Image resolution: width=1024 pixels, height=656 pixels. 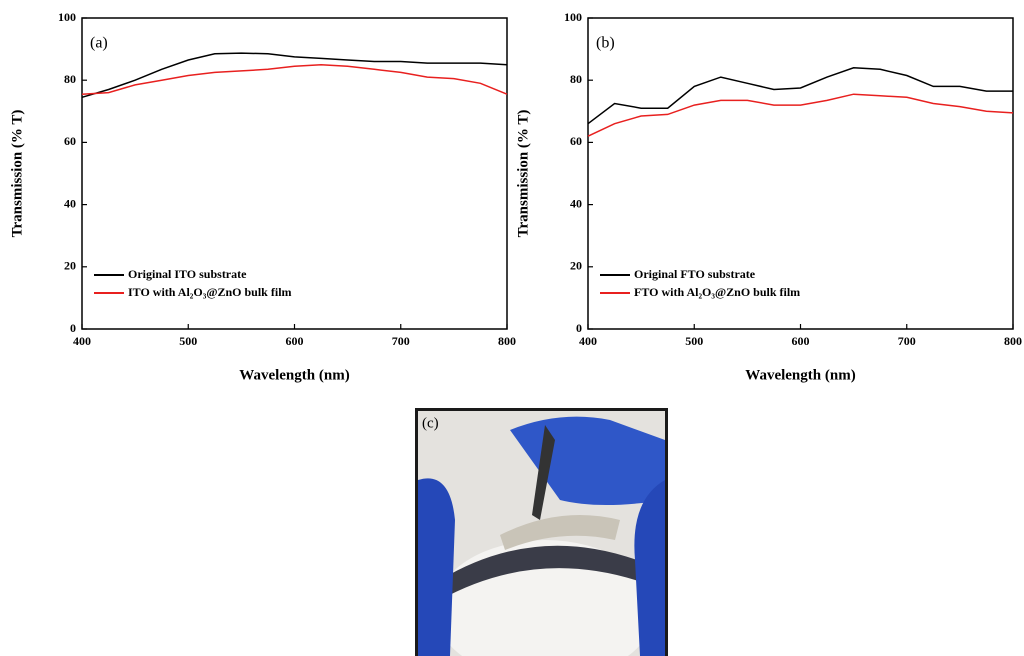 What do you see at coordinates (430, 423) in the screenshot?
I see `panel-label: (c)` at bounding box center [430, 423].